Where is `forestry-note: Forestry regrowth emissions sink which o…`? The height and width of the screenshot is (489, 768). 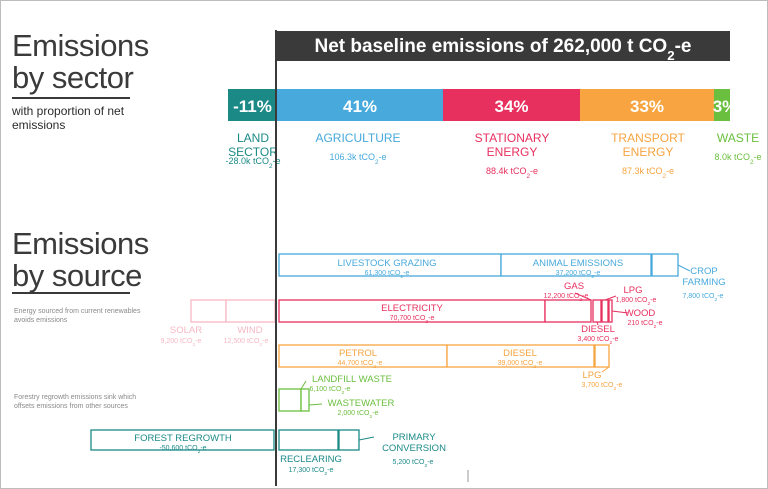
forestry-note: Forestry regrowth emissions sink which o… is located at coordinates (75, 402).